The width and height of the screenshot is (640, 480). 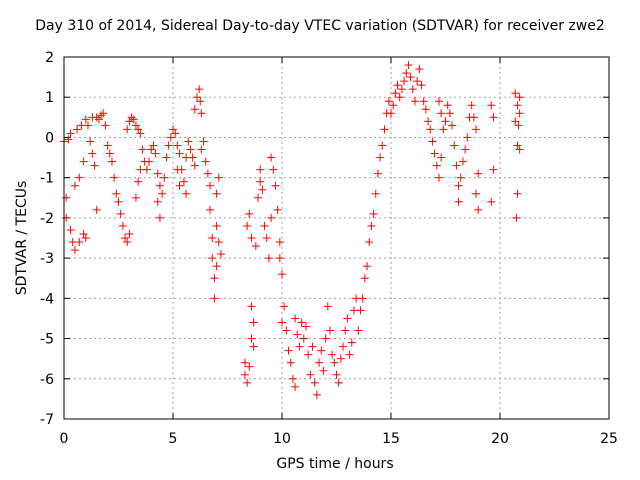 What do you see at coordinates (391, 439) in the screenshot?
I see `x-tick-label: 15` at bounding box center [391, 439].